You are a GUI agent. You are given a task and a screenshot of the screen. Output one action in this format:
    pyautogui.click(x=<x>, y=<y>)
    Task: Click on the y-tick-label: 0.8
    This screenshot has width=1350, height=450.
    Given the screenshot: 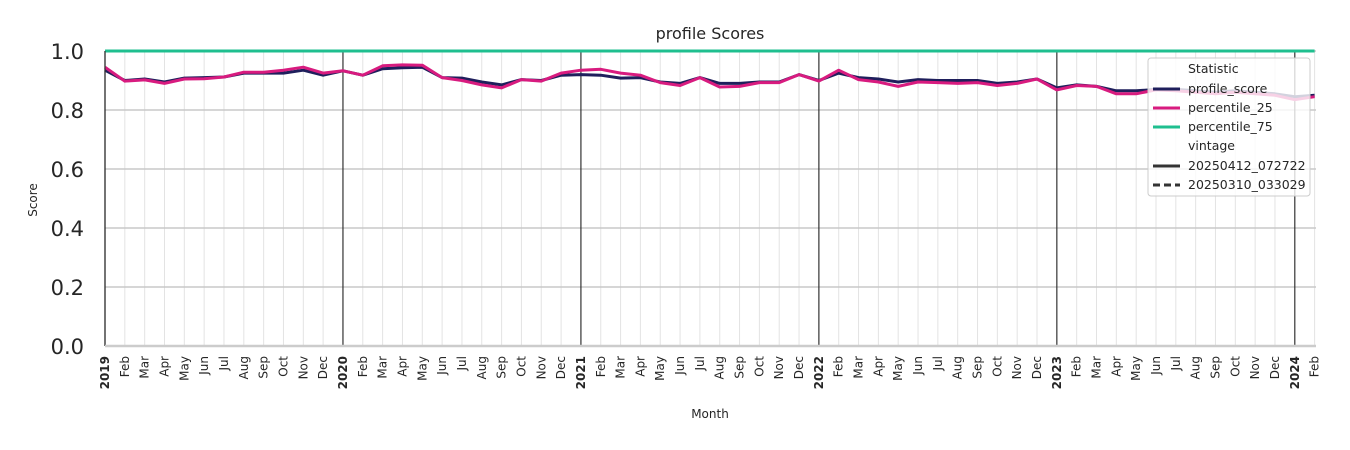 What is the action you would take?
    pyautogui.click(x=67, y=111)
    